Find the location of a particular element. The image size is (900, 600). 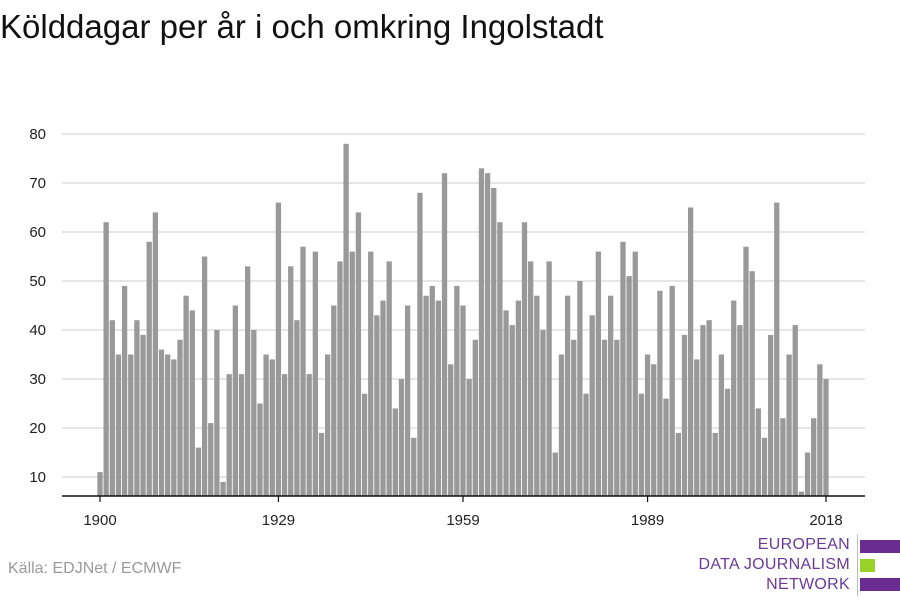

bar-1989 is located at coordinates (647, 425).